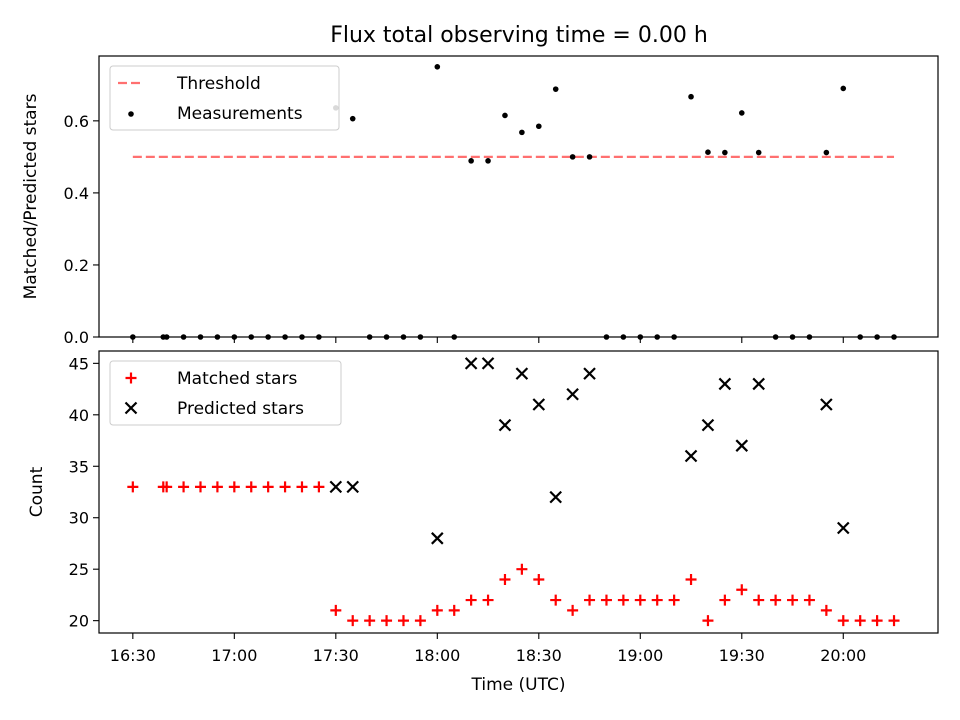 The width and height of the screenshot is (960, 720). I want to click on y-tick-label: 0.4, so click(76, 193).